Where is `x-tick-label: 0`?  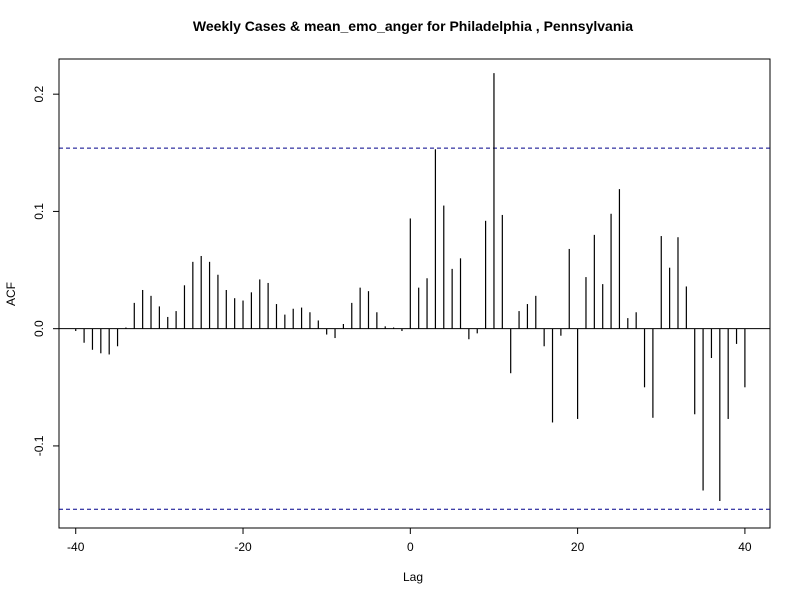 x-tick-label: 0 is located at coordinates (410, 547).